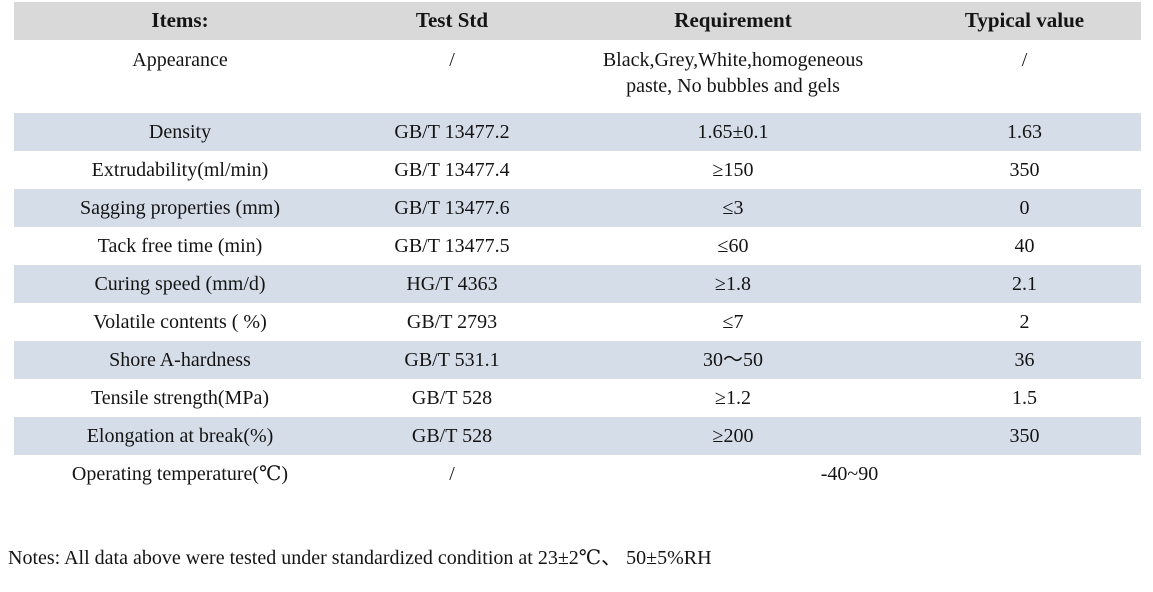 This screenshot has width=1153, height=592. What do you see at coordinates (577, 284) in the screenshot?
I see `table-row-curing-speed: Curing speed (mm/d) HG/T 4363 ≥1.8 2.1` at bounding box center [577, 284].